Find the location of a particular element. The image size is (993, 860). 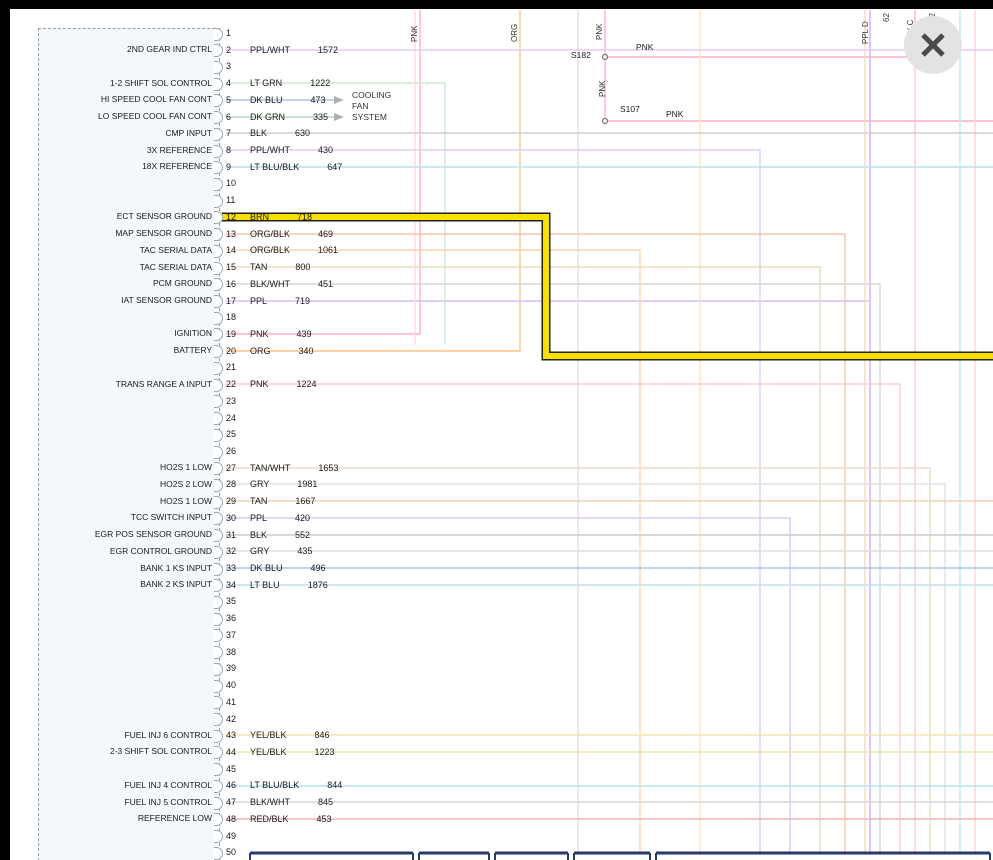

wire-color-label: ORG is located at coordinates (260, 350).